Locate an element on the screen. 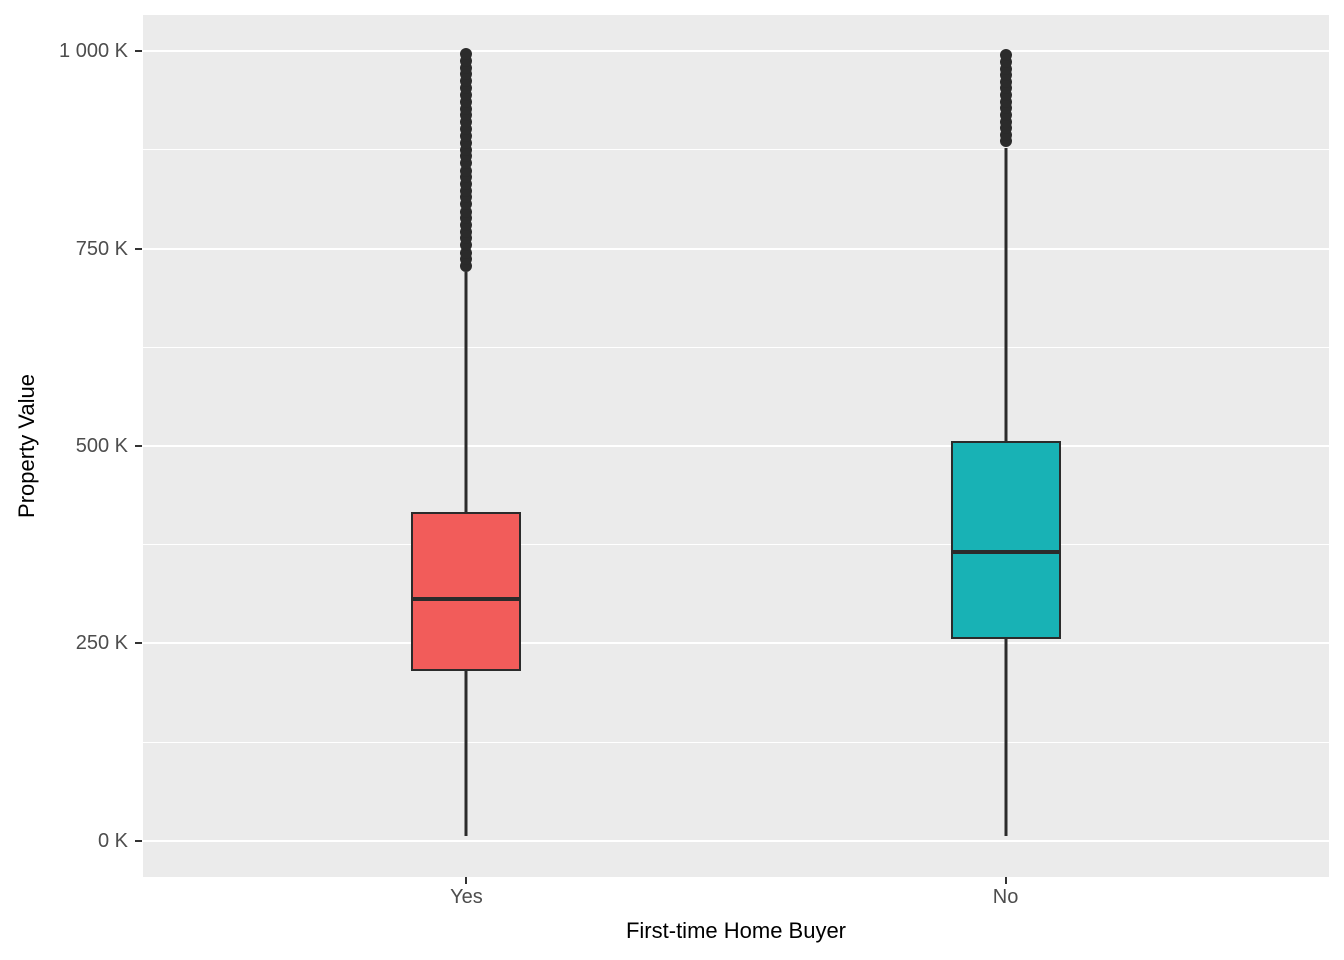 The image size is (1344, 960). x-axis-title: First-time Home Buyer is located at coordinates (736, 930).